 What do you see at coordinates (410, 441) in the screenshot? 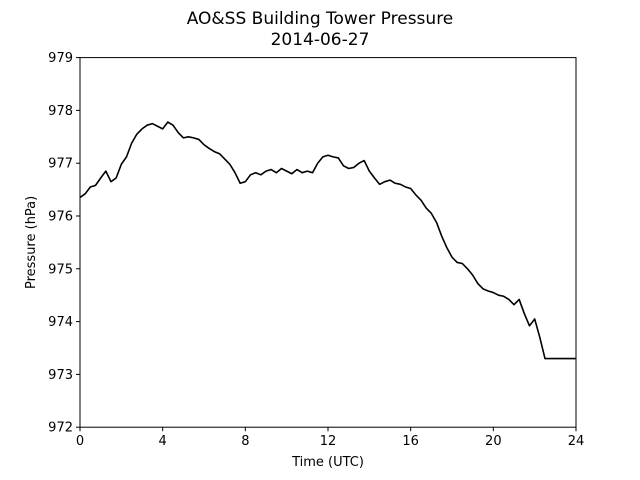
I see `x-tick-label: 16` at bounding box center [410, 441].